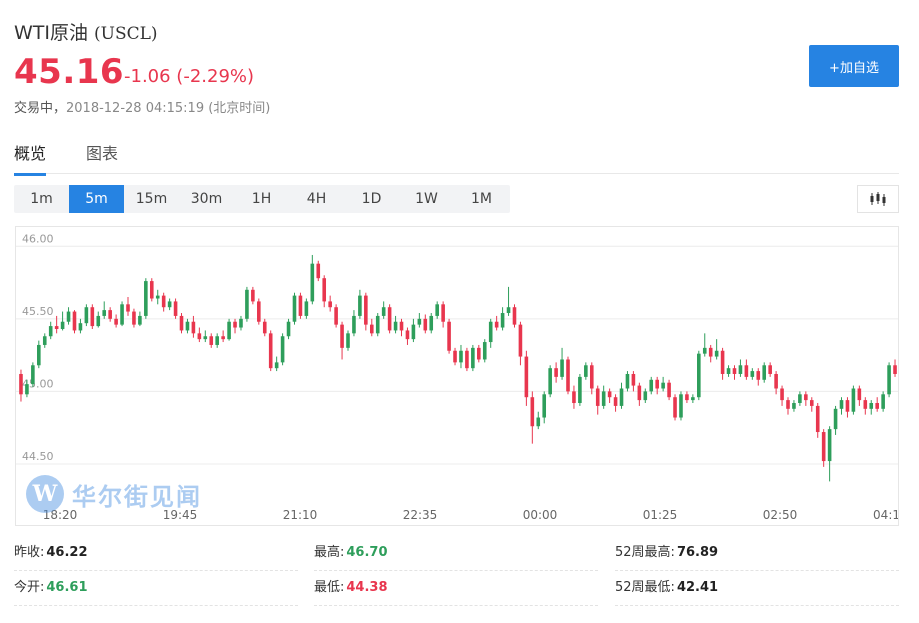 Image resolution: width=919 pixels, height=623 pixels. Describe the element at coordinates (481, 199) in the screenshot. I see `period-1mo: 1M` at that location.